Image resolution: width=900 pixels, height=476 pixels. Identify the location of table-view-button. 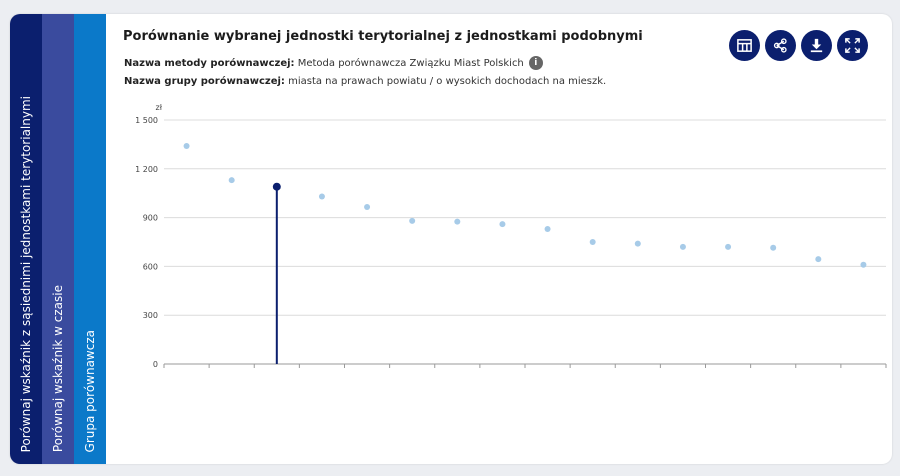
(744, 45).